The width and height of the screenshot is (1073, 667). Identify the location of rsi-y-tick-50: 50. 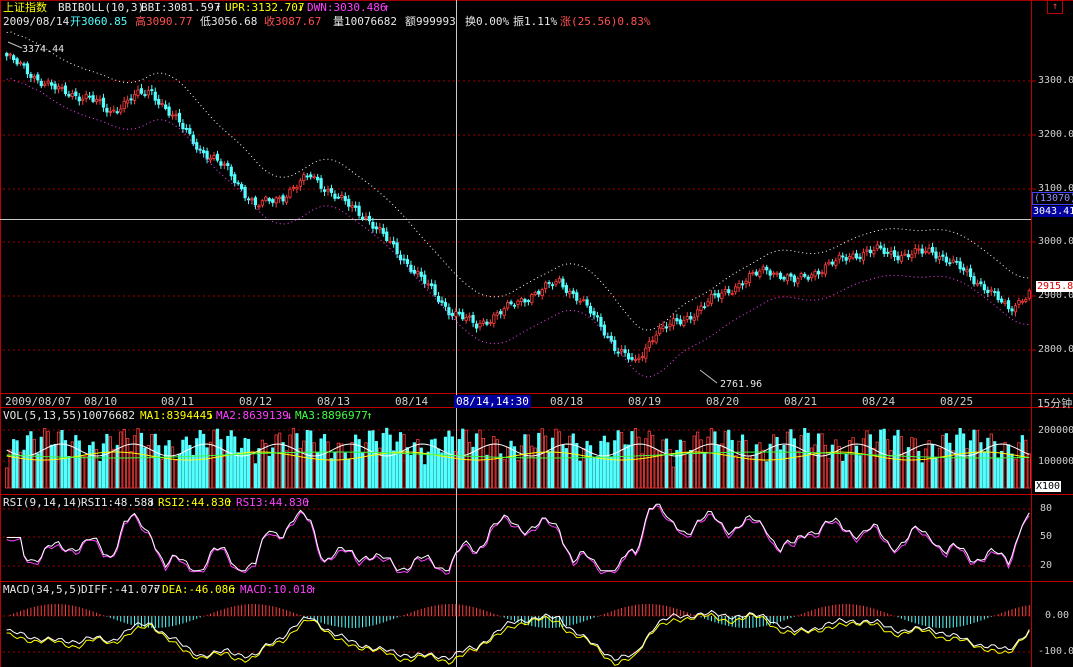
(1046, 536).